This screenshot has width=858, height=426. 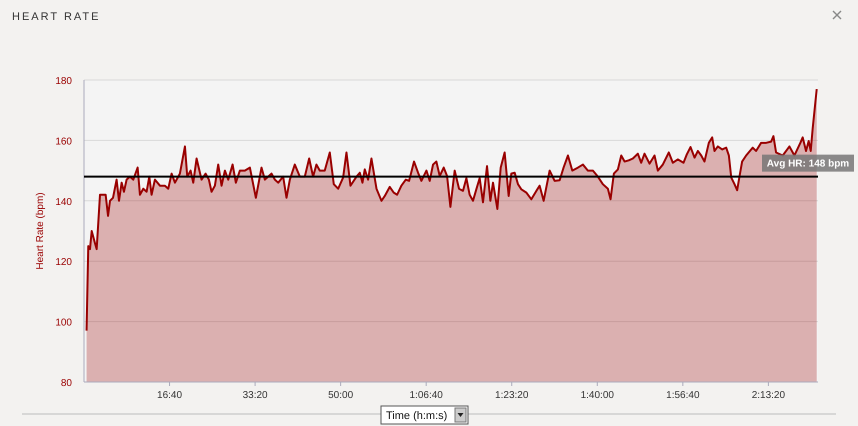 I want to click on x-tick-label: 50:00, so click(x=341, y=395).